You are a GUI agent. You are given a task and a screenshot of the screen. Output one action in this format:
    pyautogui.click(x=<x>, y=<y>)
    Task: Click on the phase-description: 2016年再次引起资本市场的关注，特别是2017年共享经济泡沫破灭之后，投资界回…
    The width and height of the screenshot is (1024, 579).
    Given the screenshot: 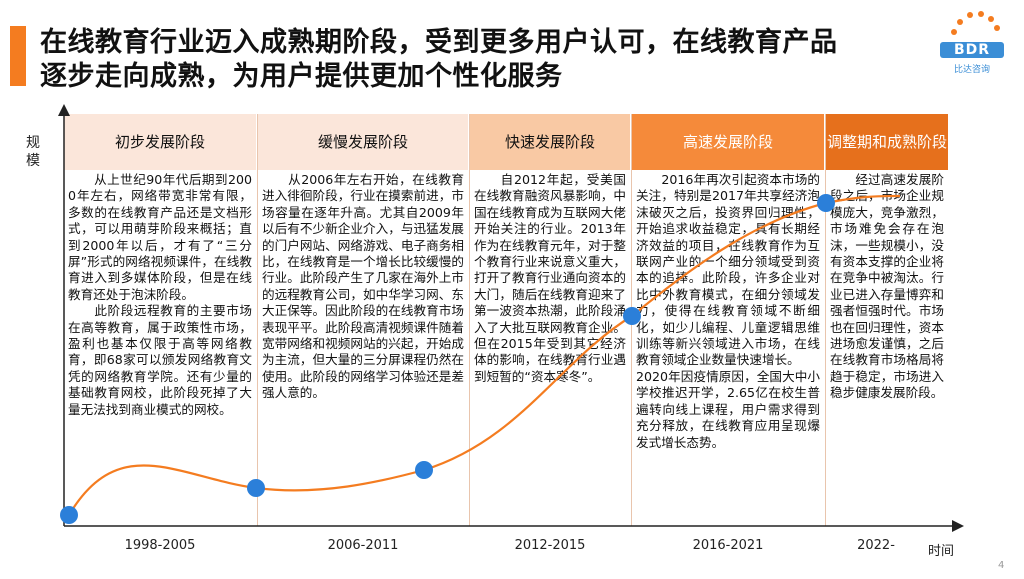 What is the action you would take?
    pyautogui.click(x=728, y=311)
    